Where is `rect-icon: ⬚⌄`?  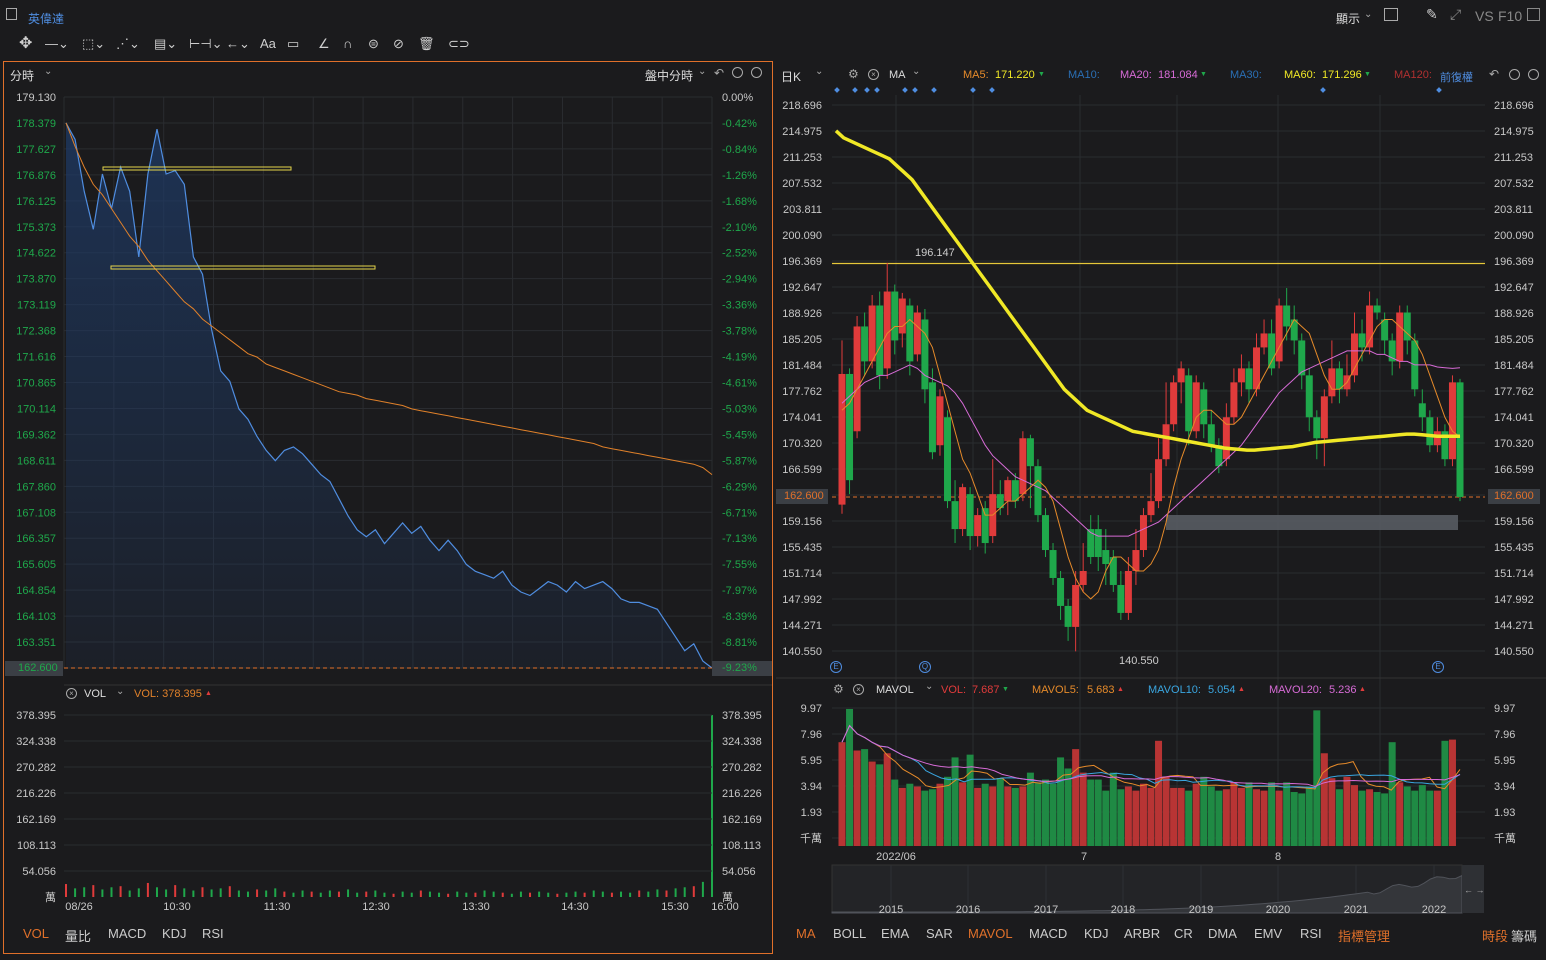 rect-icon: ⬚⌄ is located at coordinates (94, 43).